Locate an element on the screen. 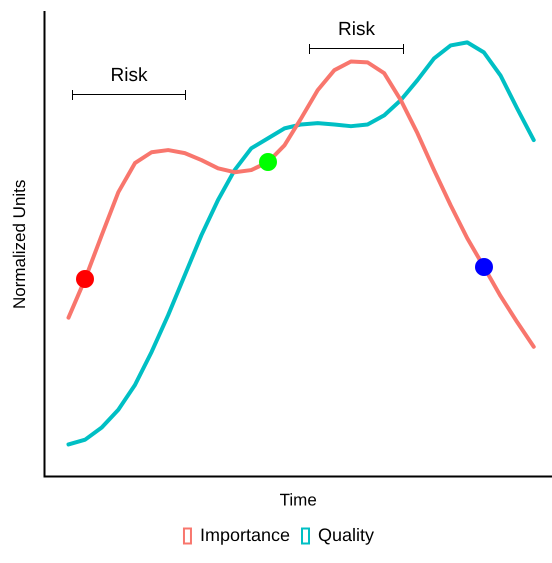 This screenshot has width=552, height=563. text: Risk is located at coordinates (356, 30).